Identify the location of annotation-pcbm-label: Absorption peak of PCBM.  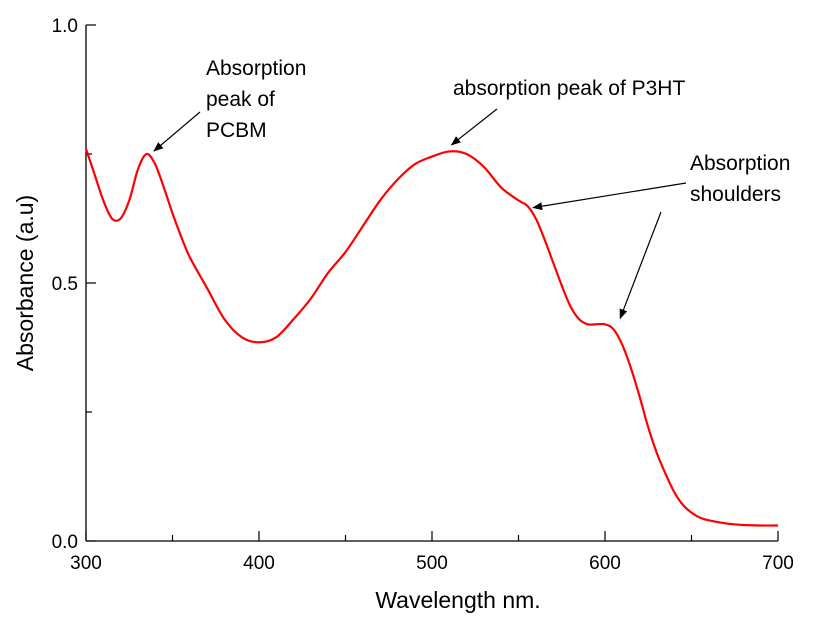
(256, 99).